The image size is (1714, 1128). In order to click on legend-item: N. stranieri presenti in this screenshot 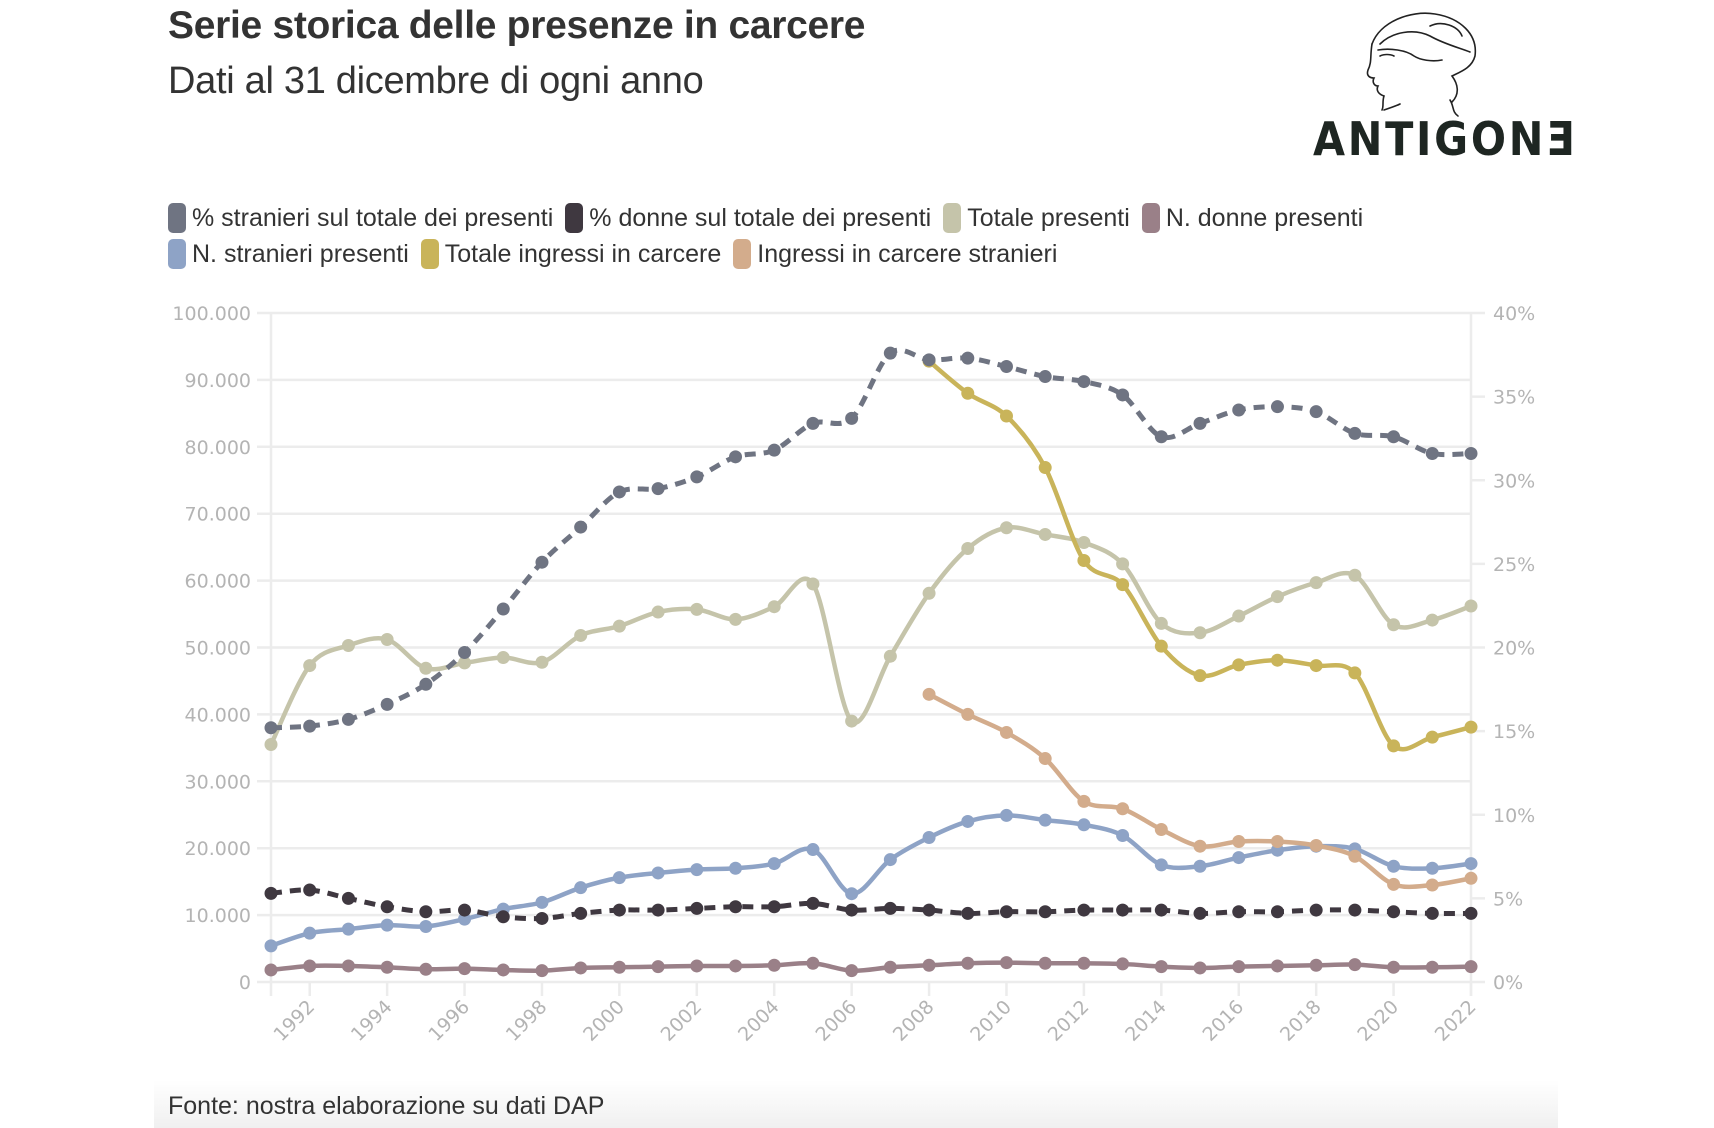, I will do `click(288, 254)`.